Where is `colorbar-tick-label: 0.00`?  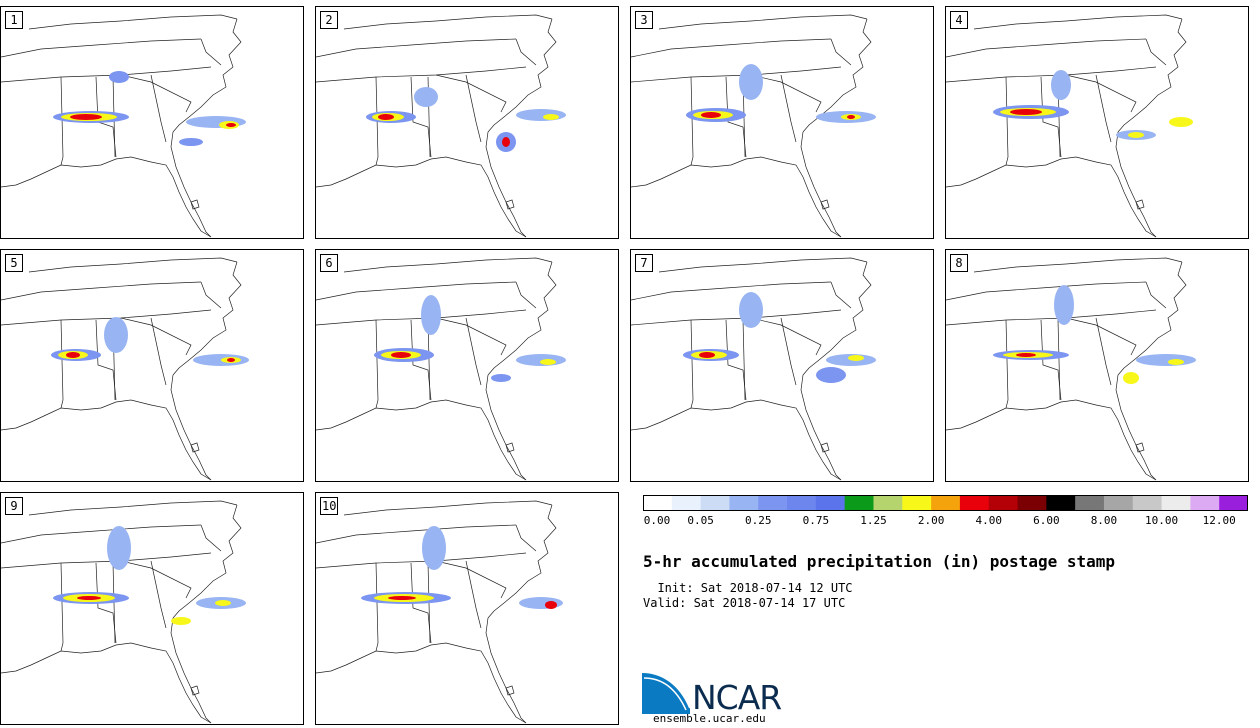 colorbar-tick-label: 0.00 is located at coordinates (657, 520).